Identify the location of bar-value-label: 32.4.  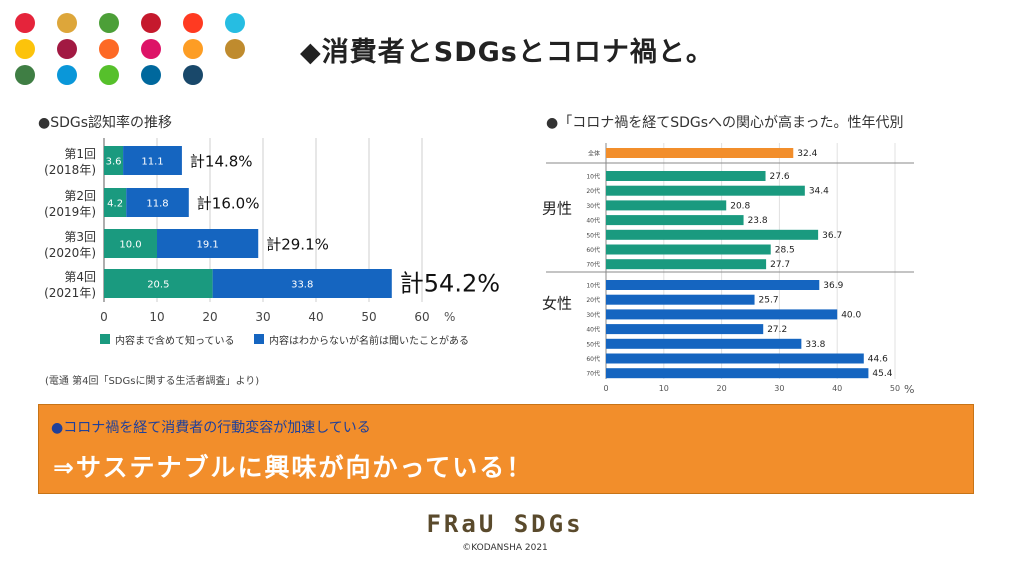
(807, 154).